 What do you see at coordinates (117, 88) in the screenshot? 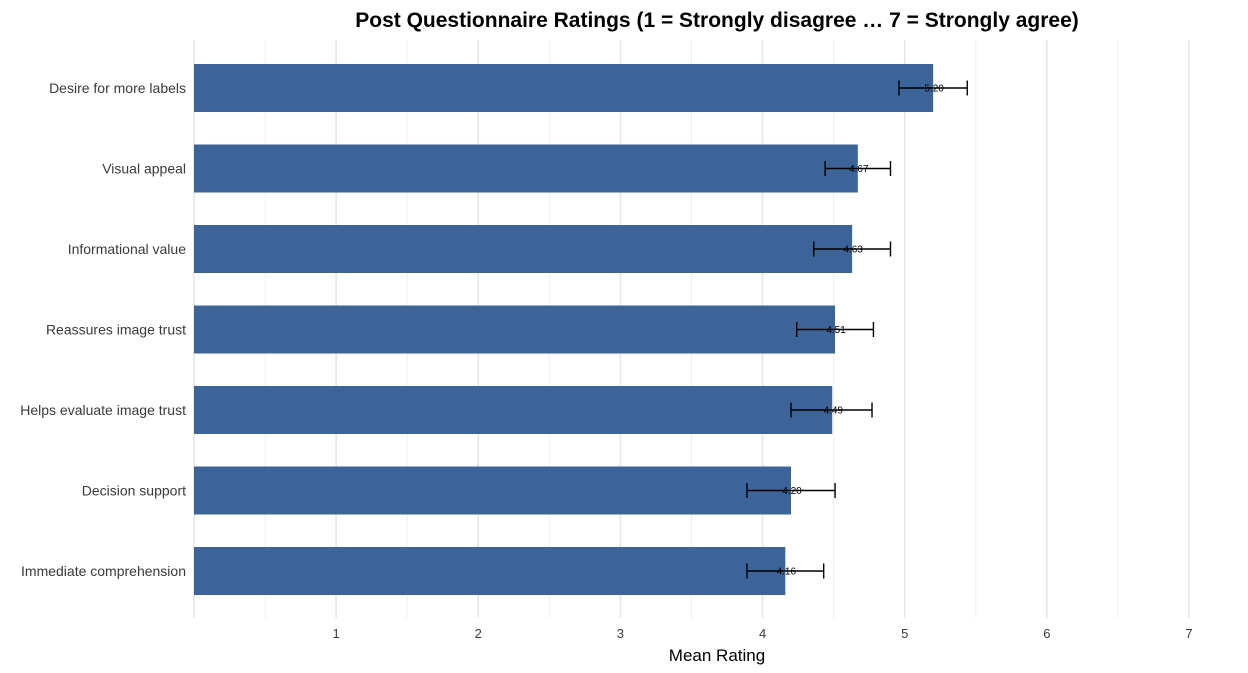
I see `category-label: Desire for more labels` at bounding box center [117, 88].